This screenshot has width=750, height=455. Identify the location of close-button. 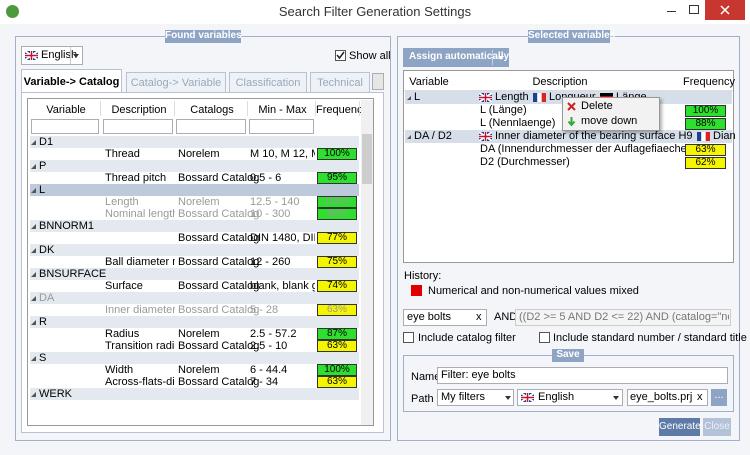
(725, 10).